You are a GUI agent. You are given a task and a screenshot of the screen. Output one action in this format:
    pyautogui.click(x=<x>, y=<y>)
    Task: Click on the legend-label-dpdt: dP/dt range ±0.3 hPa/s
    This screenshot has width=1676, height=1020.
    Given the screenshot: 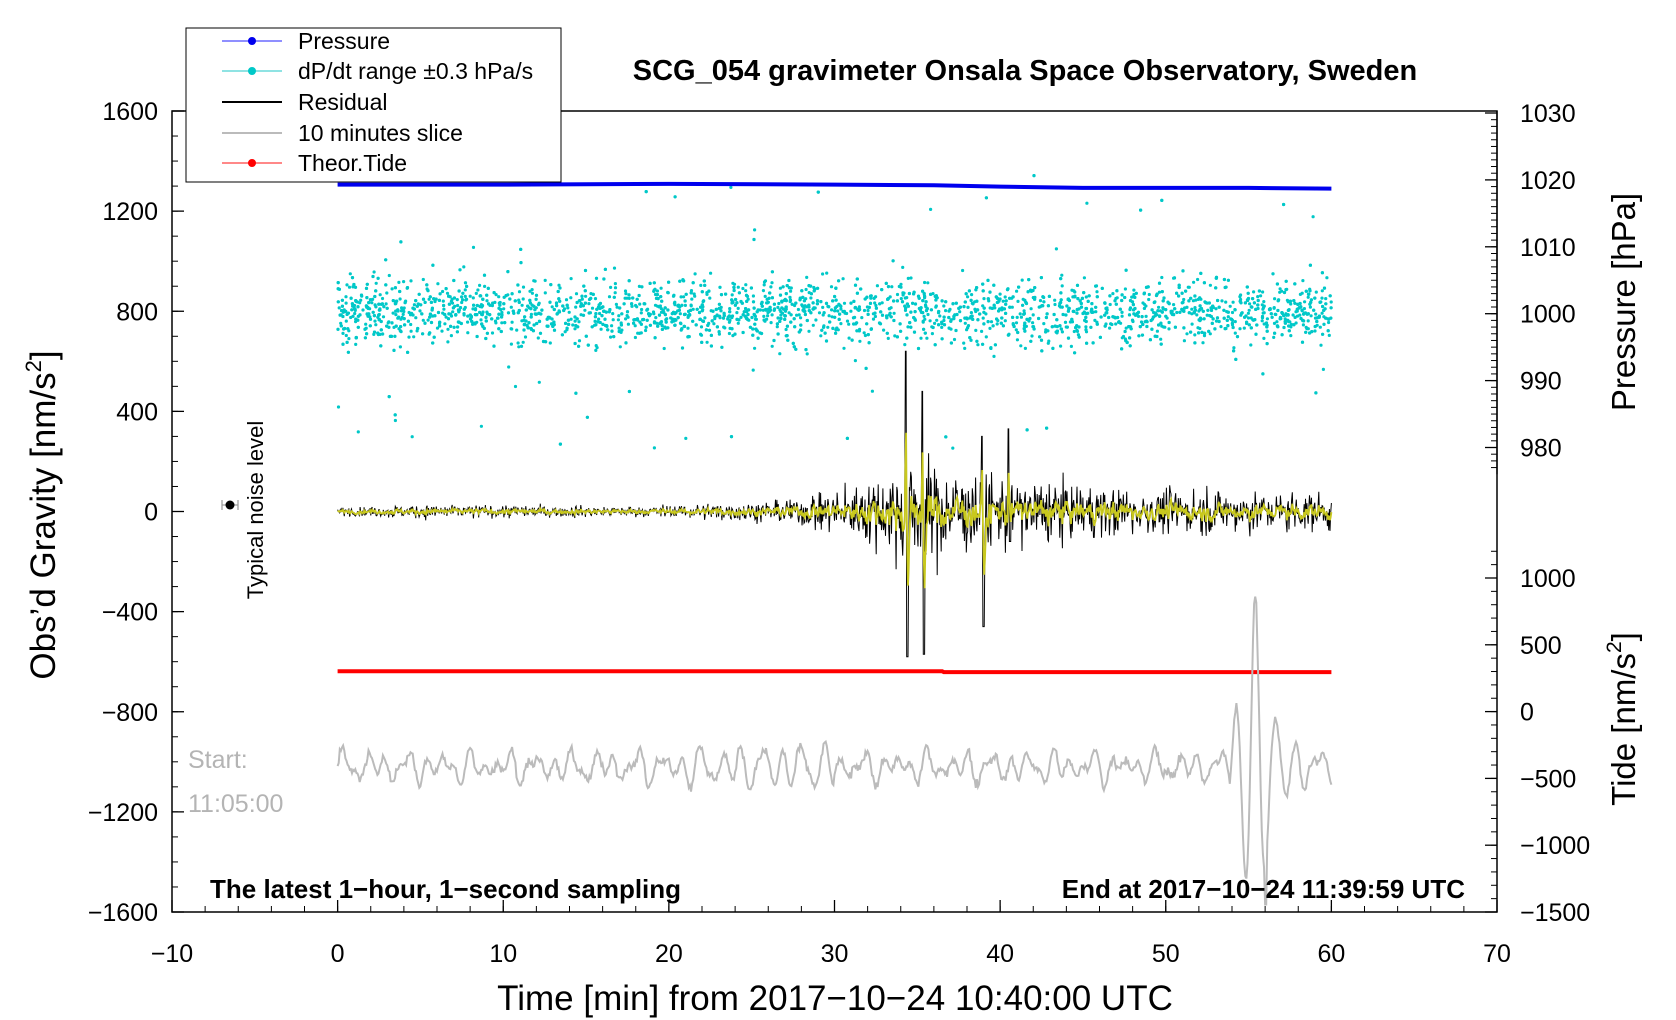 What is the action you would take?
    pyautogui.click(x=415, y=71)
    